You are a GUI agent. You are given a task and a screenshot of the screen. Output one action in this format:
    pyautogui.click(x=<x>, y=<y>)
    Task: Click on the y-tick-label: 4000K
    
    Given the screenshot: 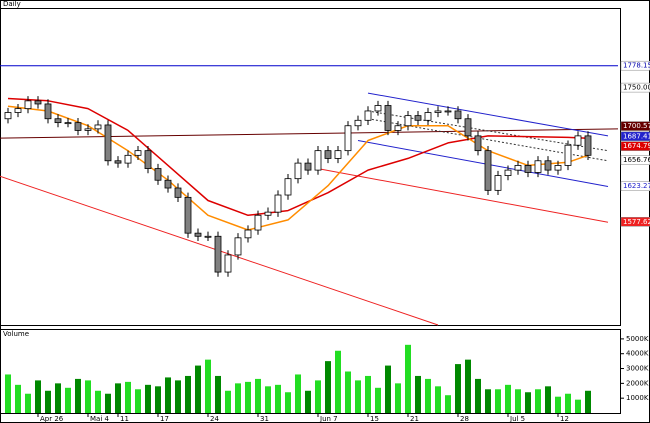 What is the action you would take?
    pyautogui.click(x=637, y=354)
    